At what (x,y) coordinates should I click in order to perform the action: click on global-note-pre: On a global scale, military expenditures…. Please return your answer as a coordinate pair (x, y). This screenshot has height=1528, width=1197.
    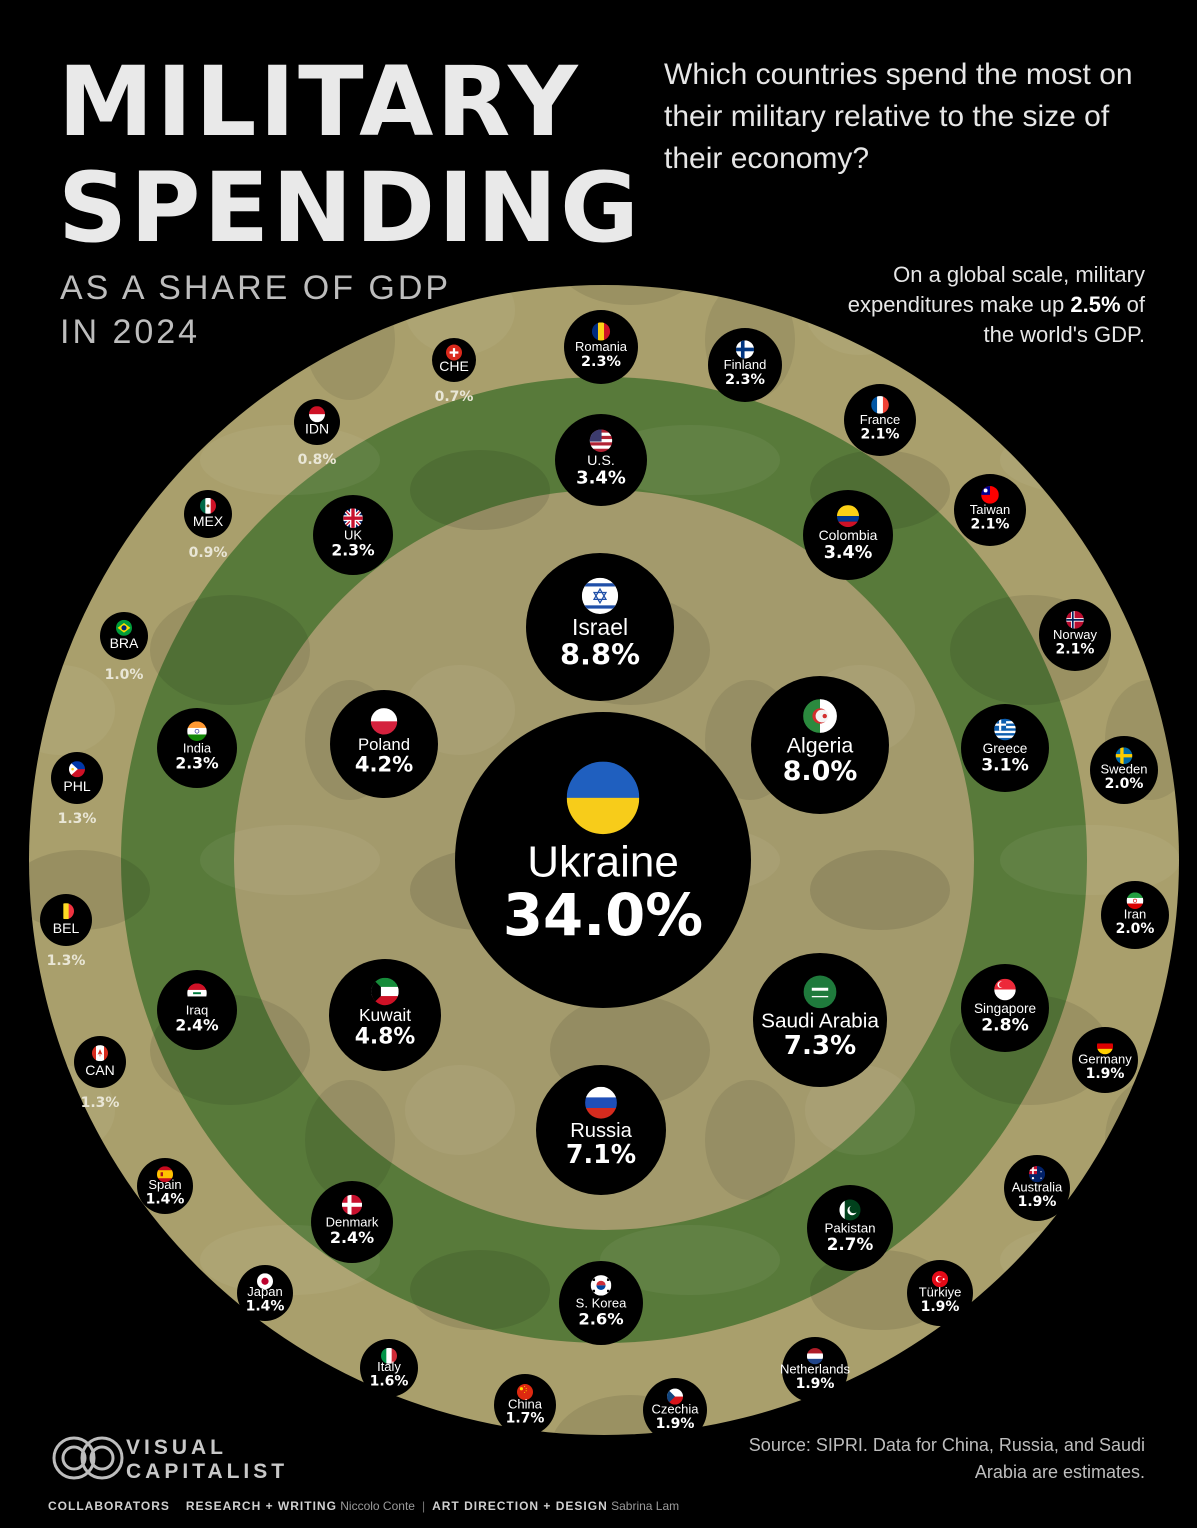
    Looking at the image, I should click on (996, 289).